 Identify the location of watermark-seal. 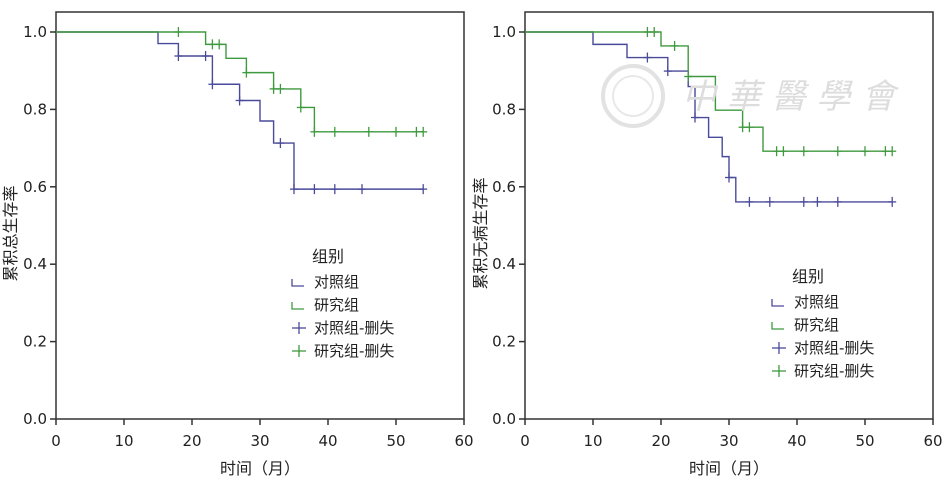
(633, 96).